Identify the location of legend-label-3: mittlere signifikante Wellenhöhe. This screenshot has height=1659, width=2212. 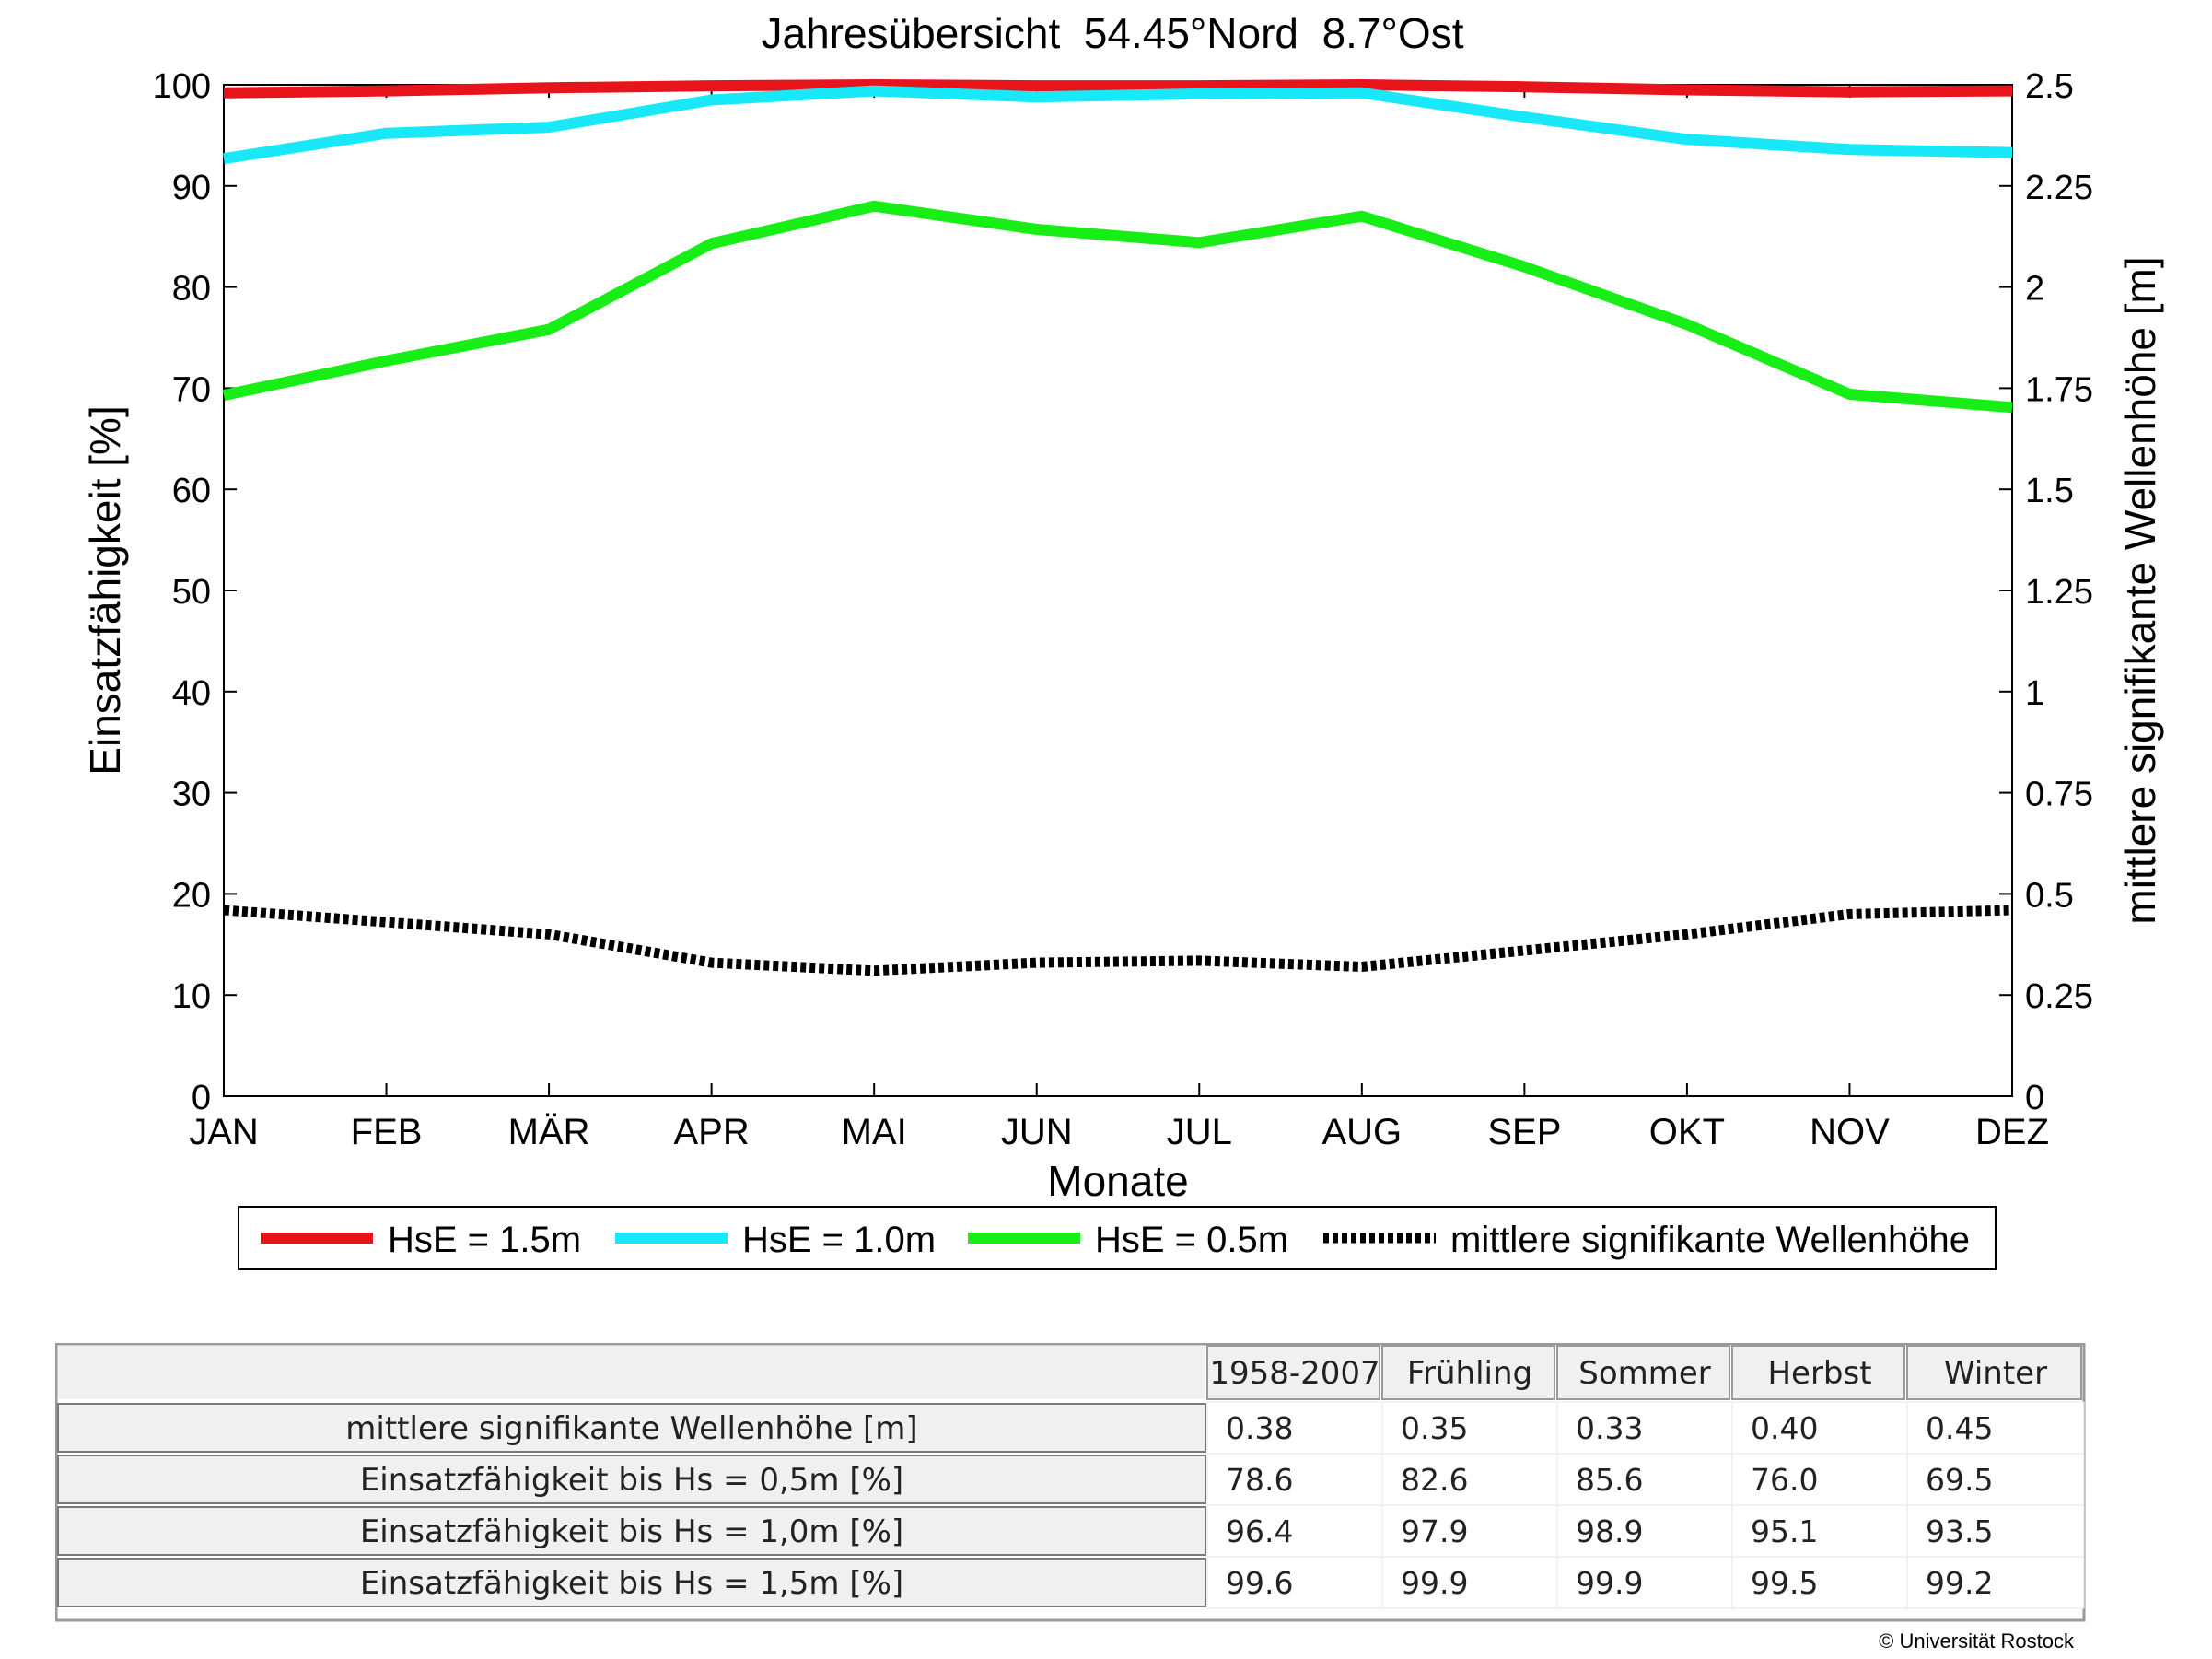
(1710, 1240).